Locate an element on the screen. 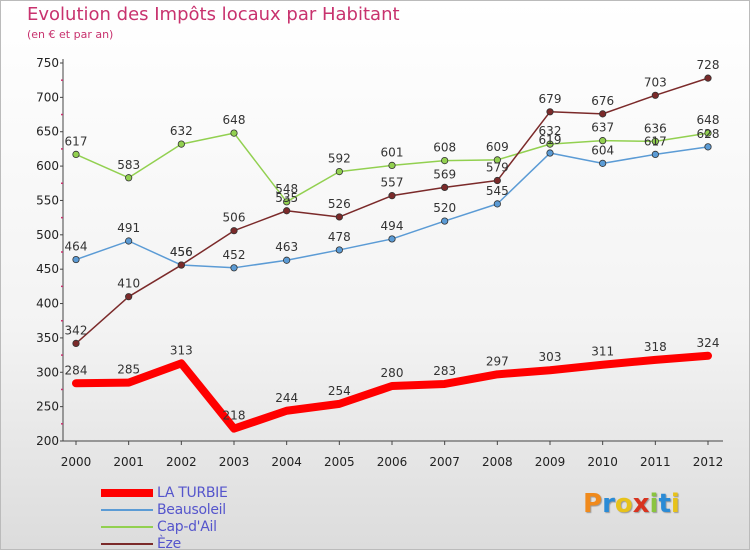 The height and width of the screenshot is (553, 750). chart-title: Evolution des Impôts locaux par Habitant is located at coordinates (213, 14).